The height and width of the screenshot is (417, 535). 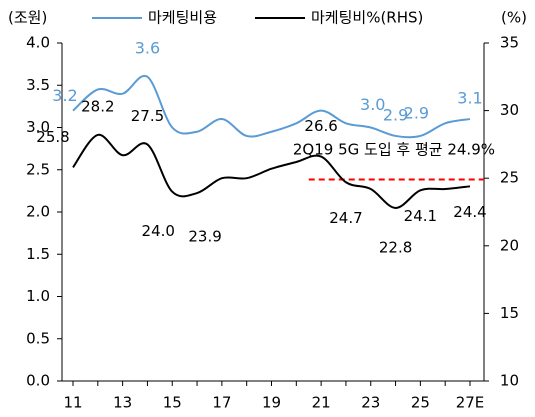 I want to click on data-label: 24.4, so click(x=469, y=212).